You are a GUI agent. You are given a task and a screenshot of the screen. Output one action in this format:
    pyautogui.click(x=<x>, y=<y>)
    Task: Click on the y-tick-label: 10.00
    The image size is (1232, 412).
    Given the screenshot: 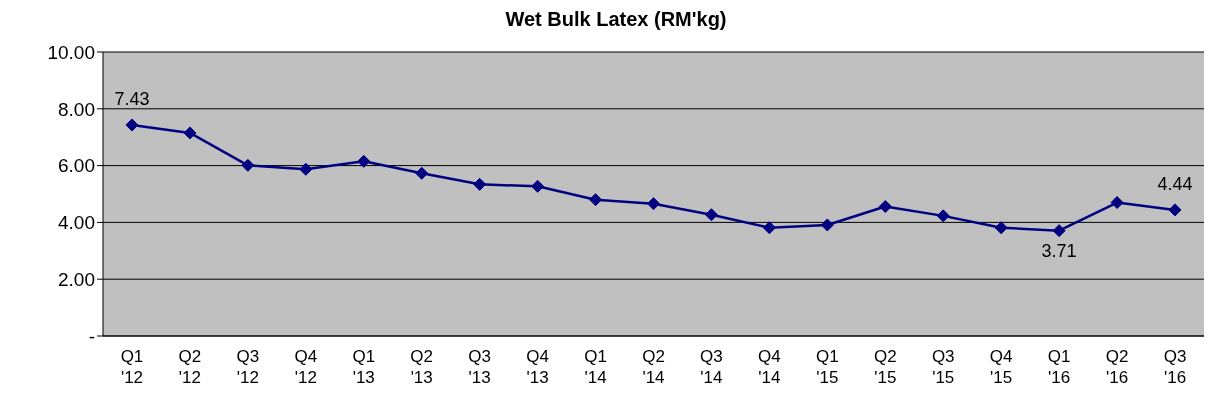 What is the action you would take?
    pyautogui.click(x=71, y=52)
    